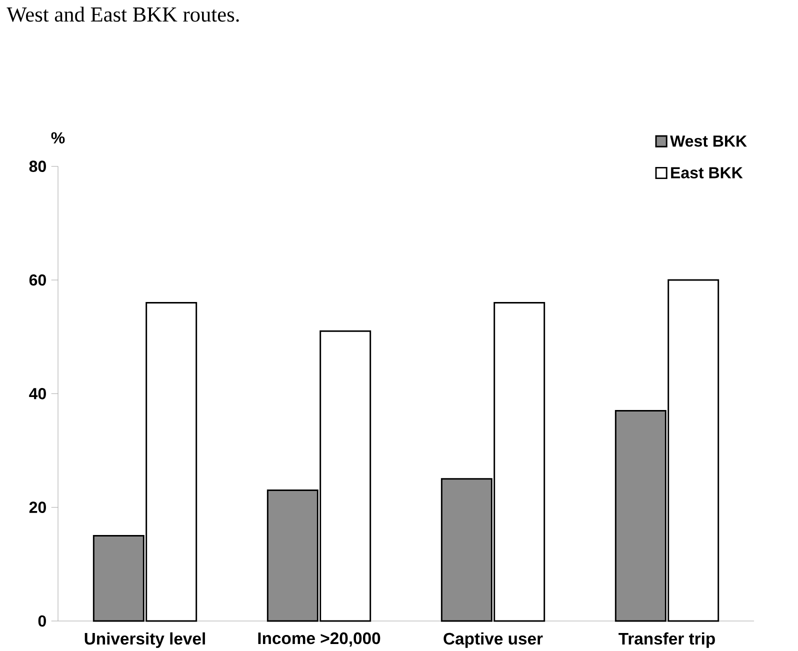 The width and height of the screenshot is (798, 651). What do you see at coordinates (666, 640) in the screenshot?
I see `x-tick-label: Transfer trip` at bounding box center [666, 640].